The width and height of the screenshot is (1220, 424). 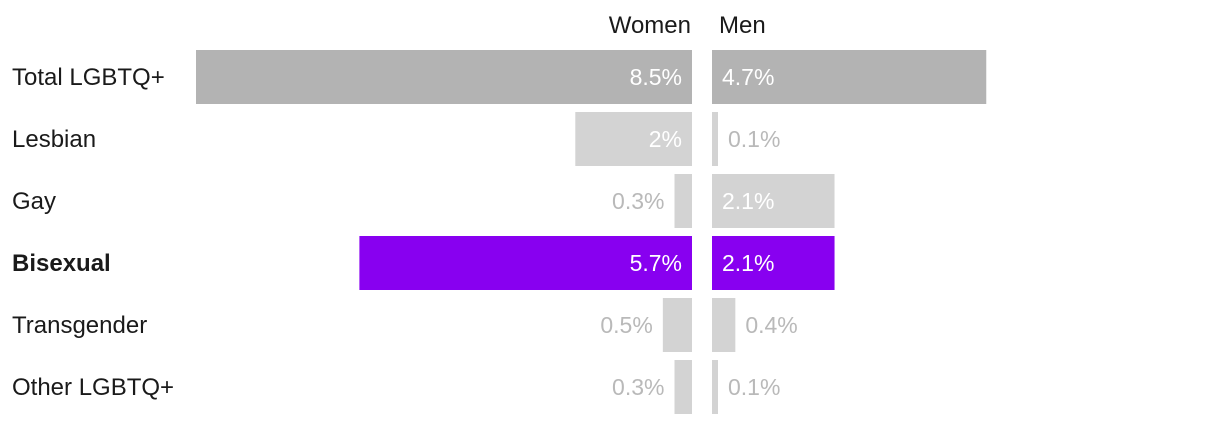 I want to click on bar-women-lesbian, so click(x=633, y=139).